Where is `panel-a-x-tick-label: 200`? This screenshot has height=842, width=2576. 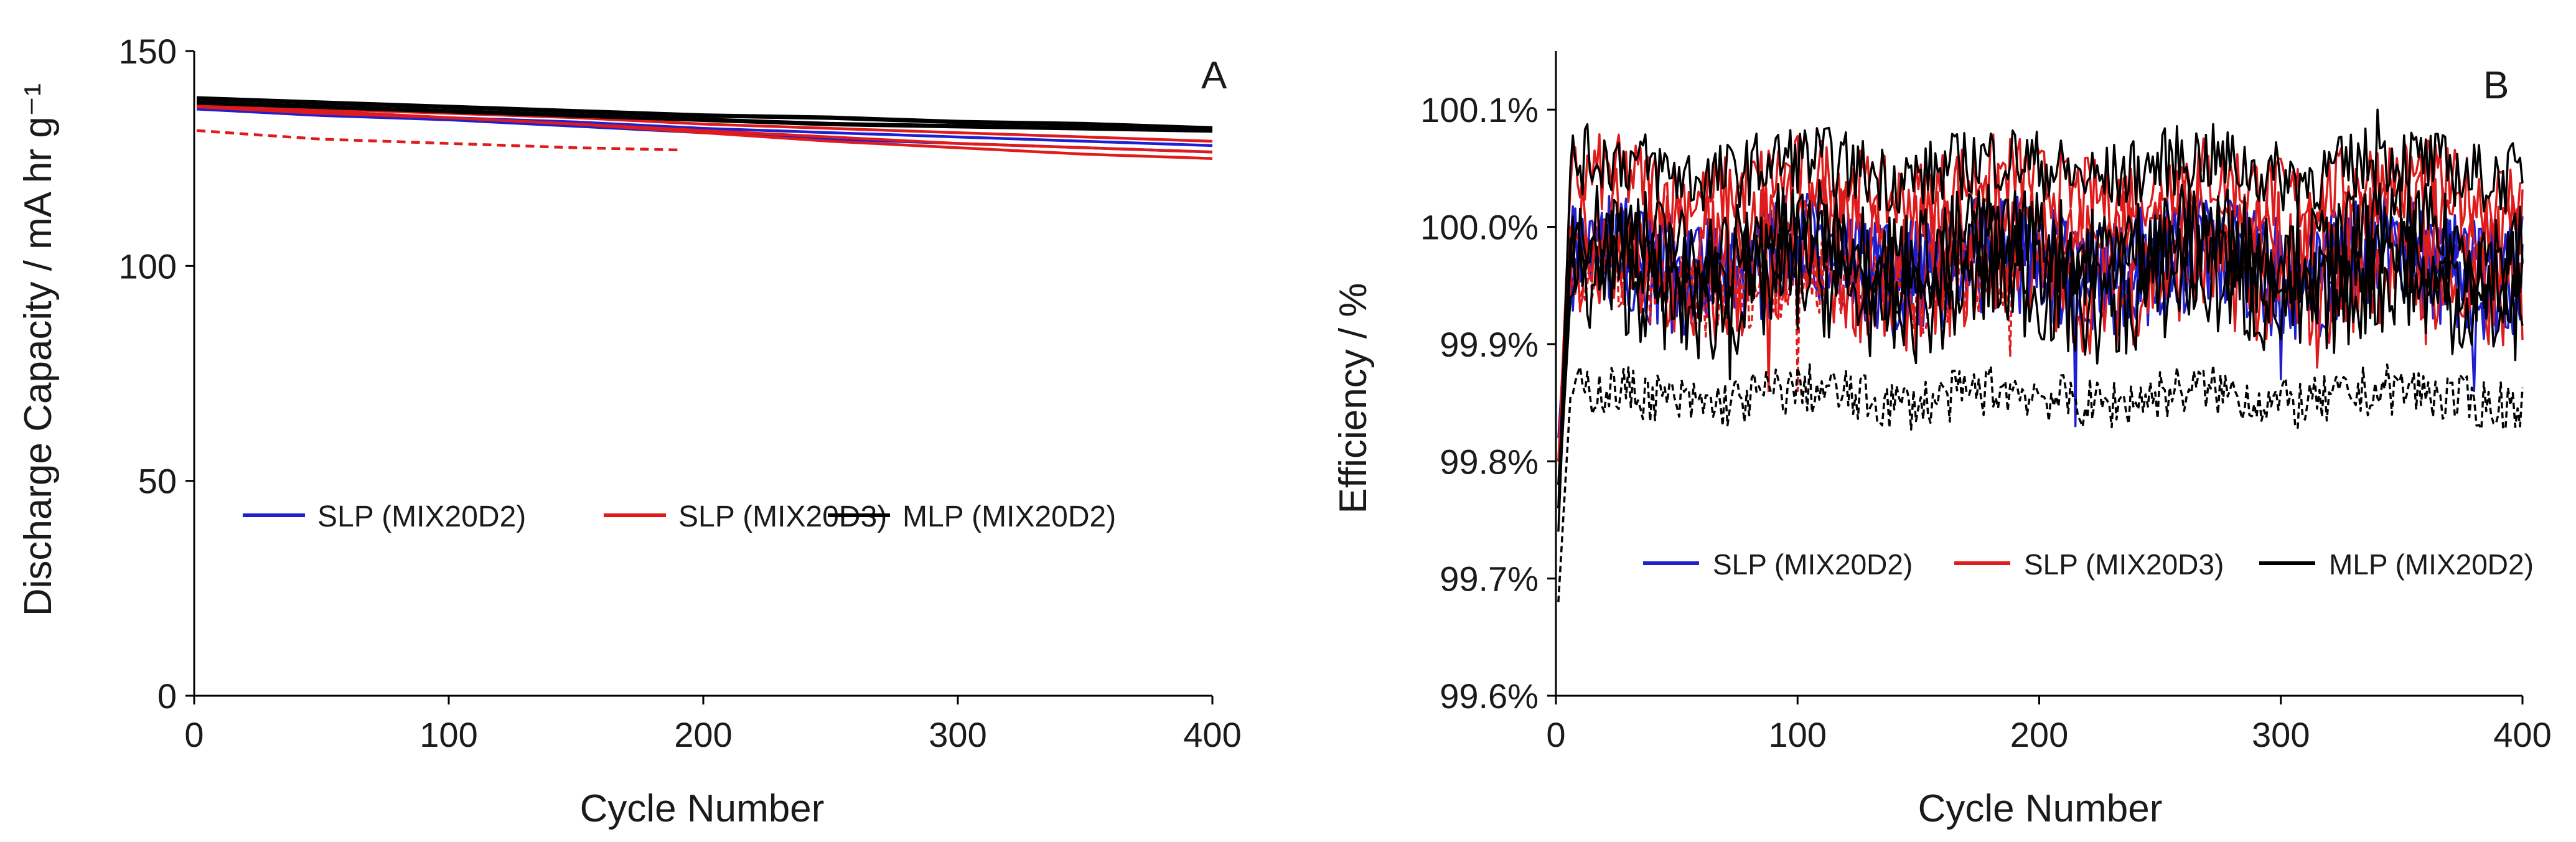 panel-a-x-tick-label: 200 is located at coordinates (703, 734).